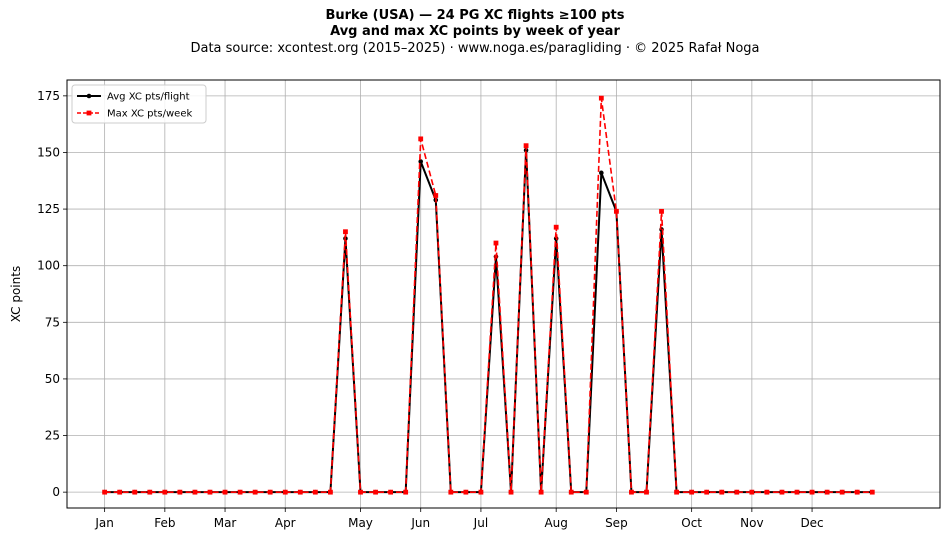 The image size is (950, 539). Describe the element at coordinates (555, 523) in the screenshot. I see `x-tick-label: Aug` at that location.